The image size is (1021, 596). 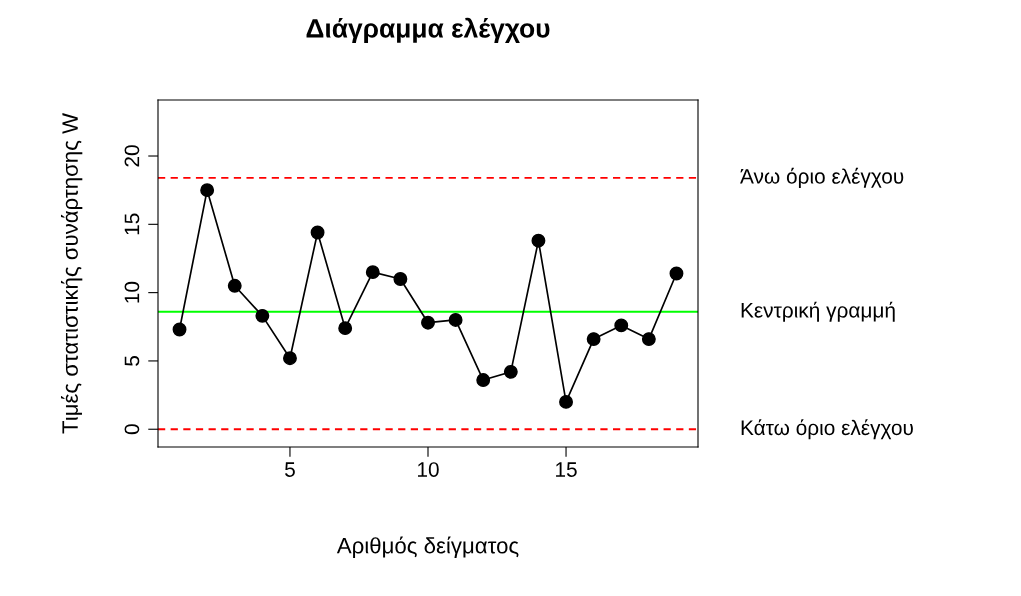 What do you see at coordinates (132, 361) in the screenshot?
I see `y-tick-label: 5` at bounding box center [132, 361].